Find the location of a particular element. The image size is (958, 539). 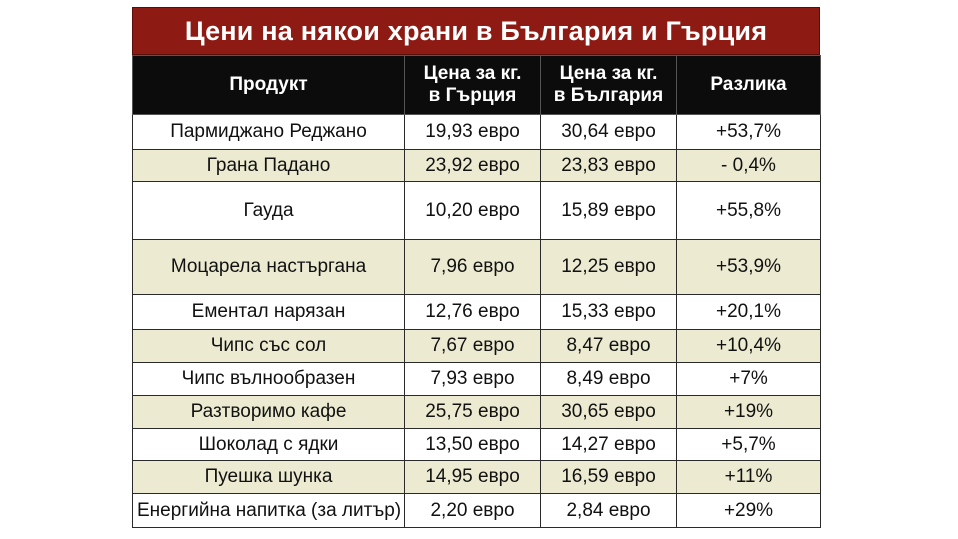

table-row: Грана Падано 23,92 евро 23,83 евро - 0,4% is located at coordinates (476, 165).